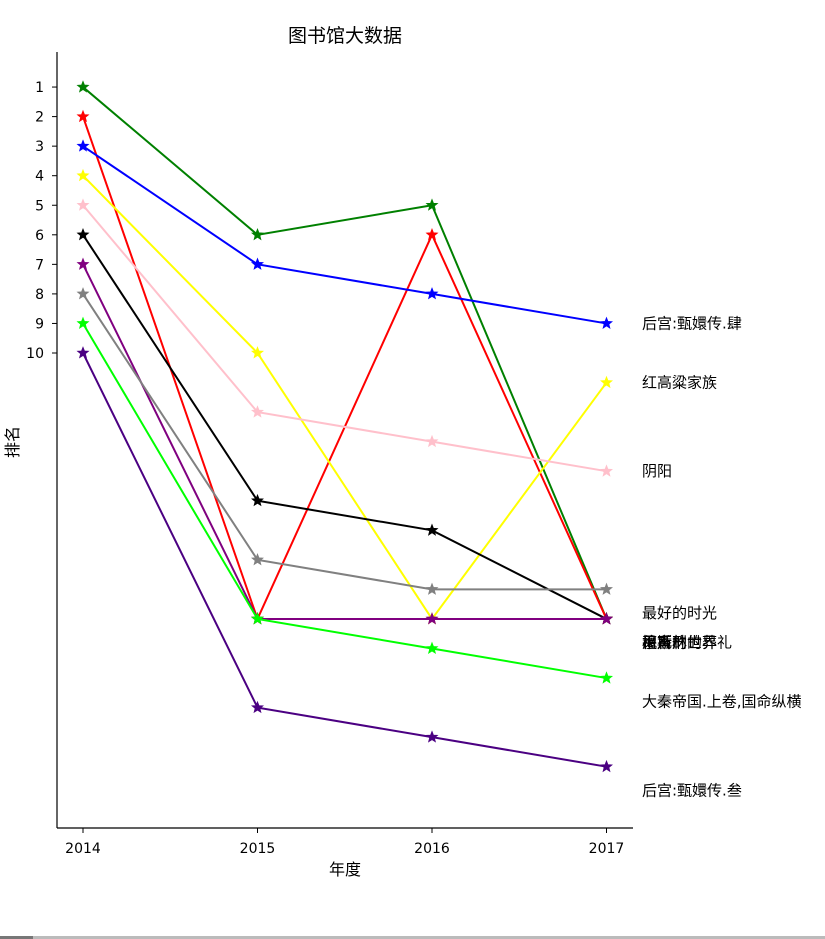 Image resolution: width=825 pixels, height=939 pixels. Describe the element at coordinates (345, 36) in the screenshot. I see `chart-title: 图书馆大数据` at that location.